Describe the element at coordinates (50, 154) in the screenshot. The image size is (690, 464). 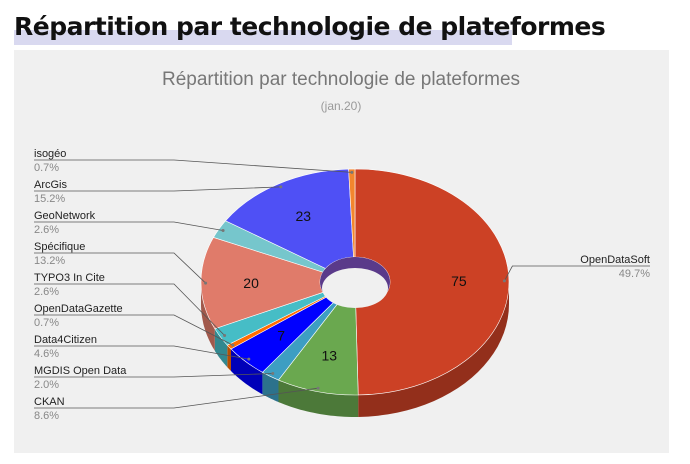
I see `legend-label: isogéo` at that location.